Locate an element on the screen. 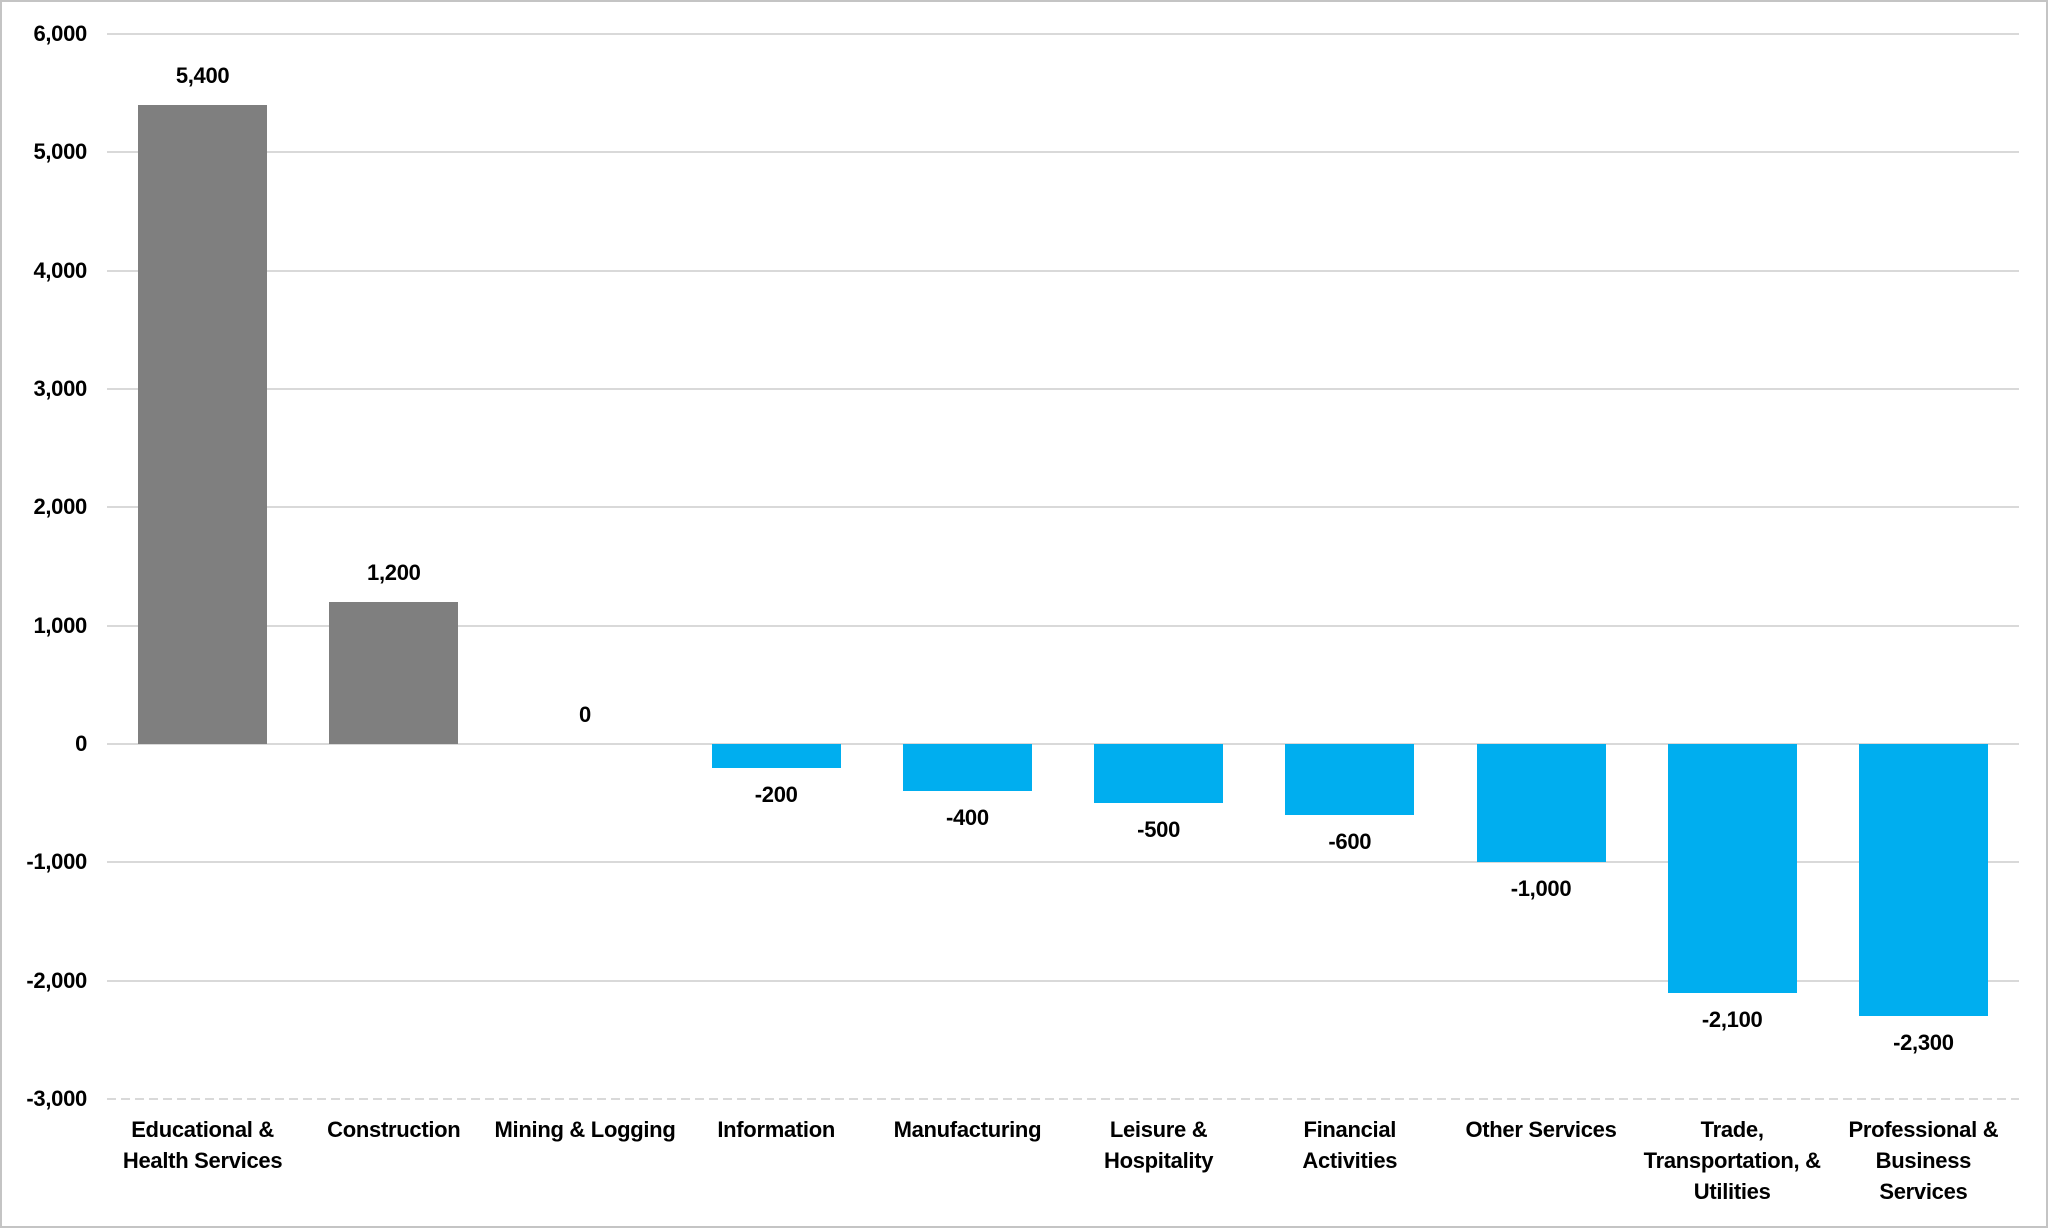 This screenshot has height=1228, width=2048. category-label-leisure-hospitality: Leisure & Hospitality is located at coordinates (1159, 1145).